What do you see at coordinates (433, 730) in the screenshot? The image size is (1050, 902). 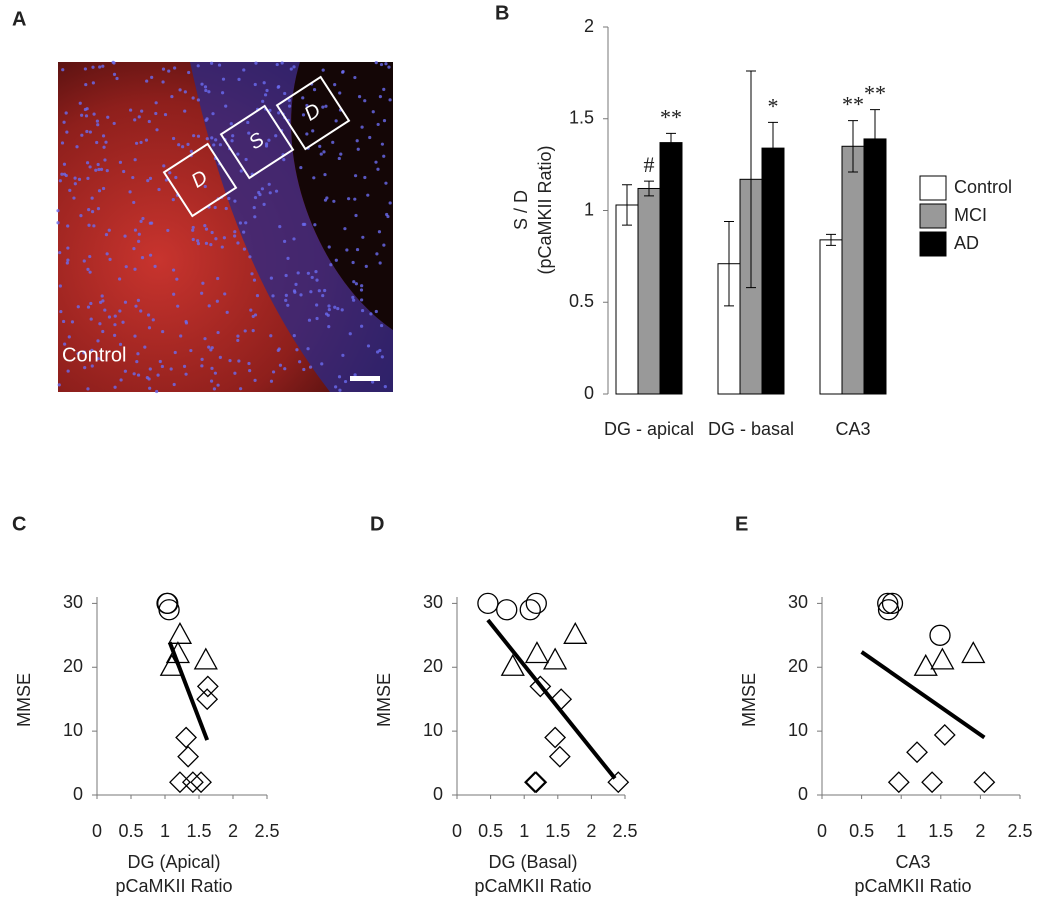 I see `y-tick-label: 10` at bounding box center [433, 730].